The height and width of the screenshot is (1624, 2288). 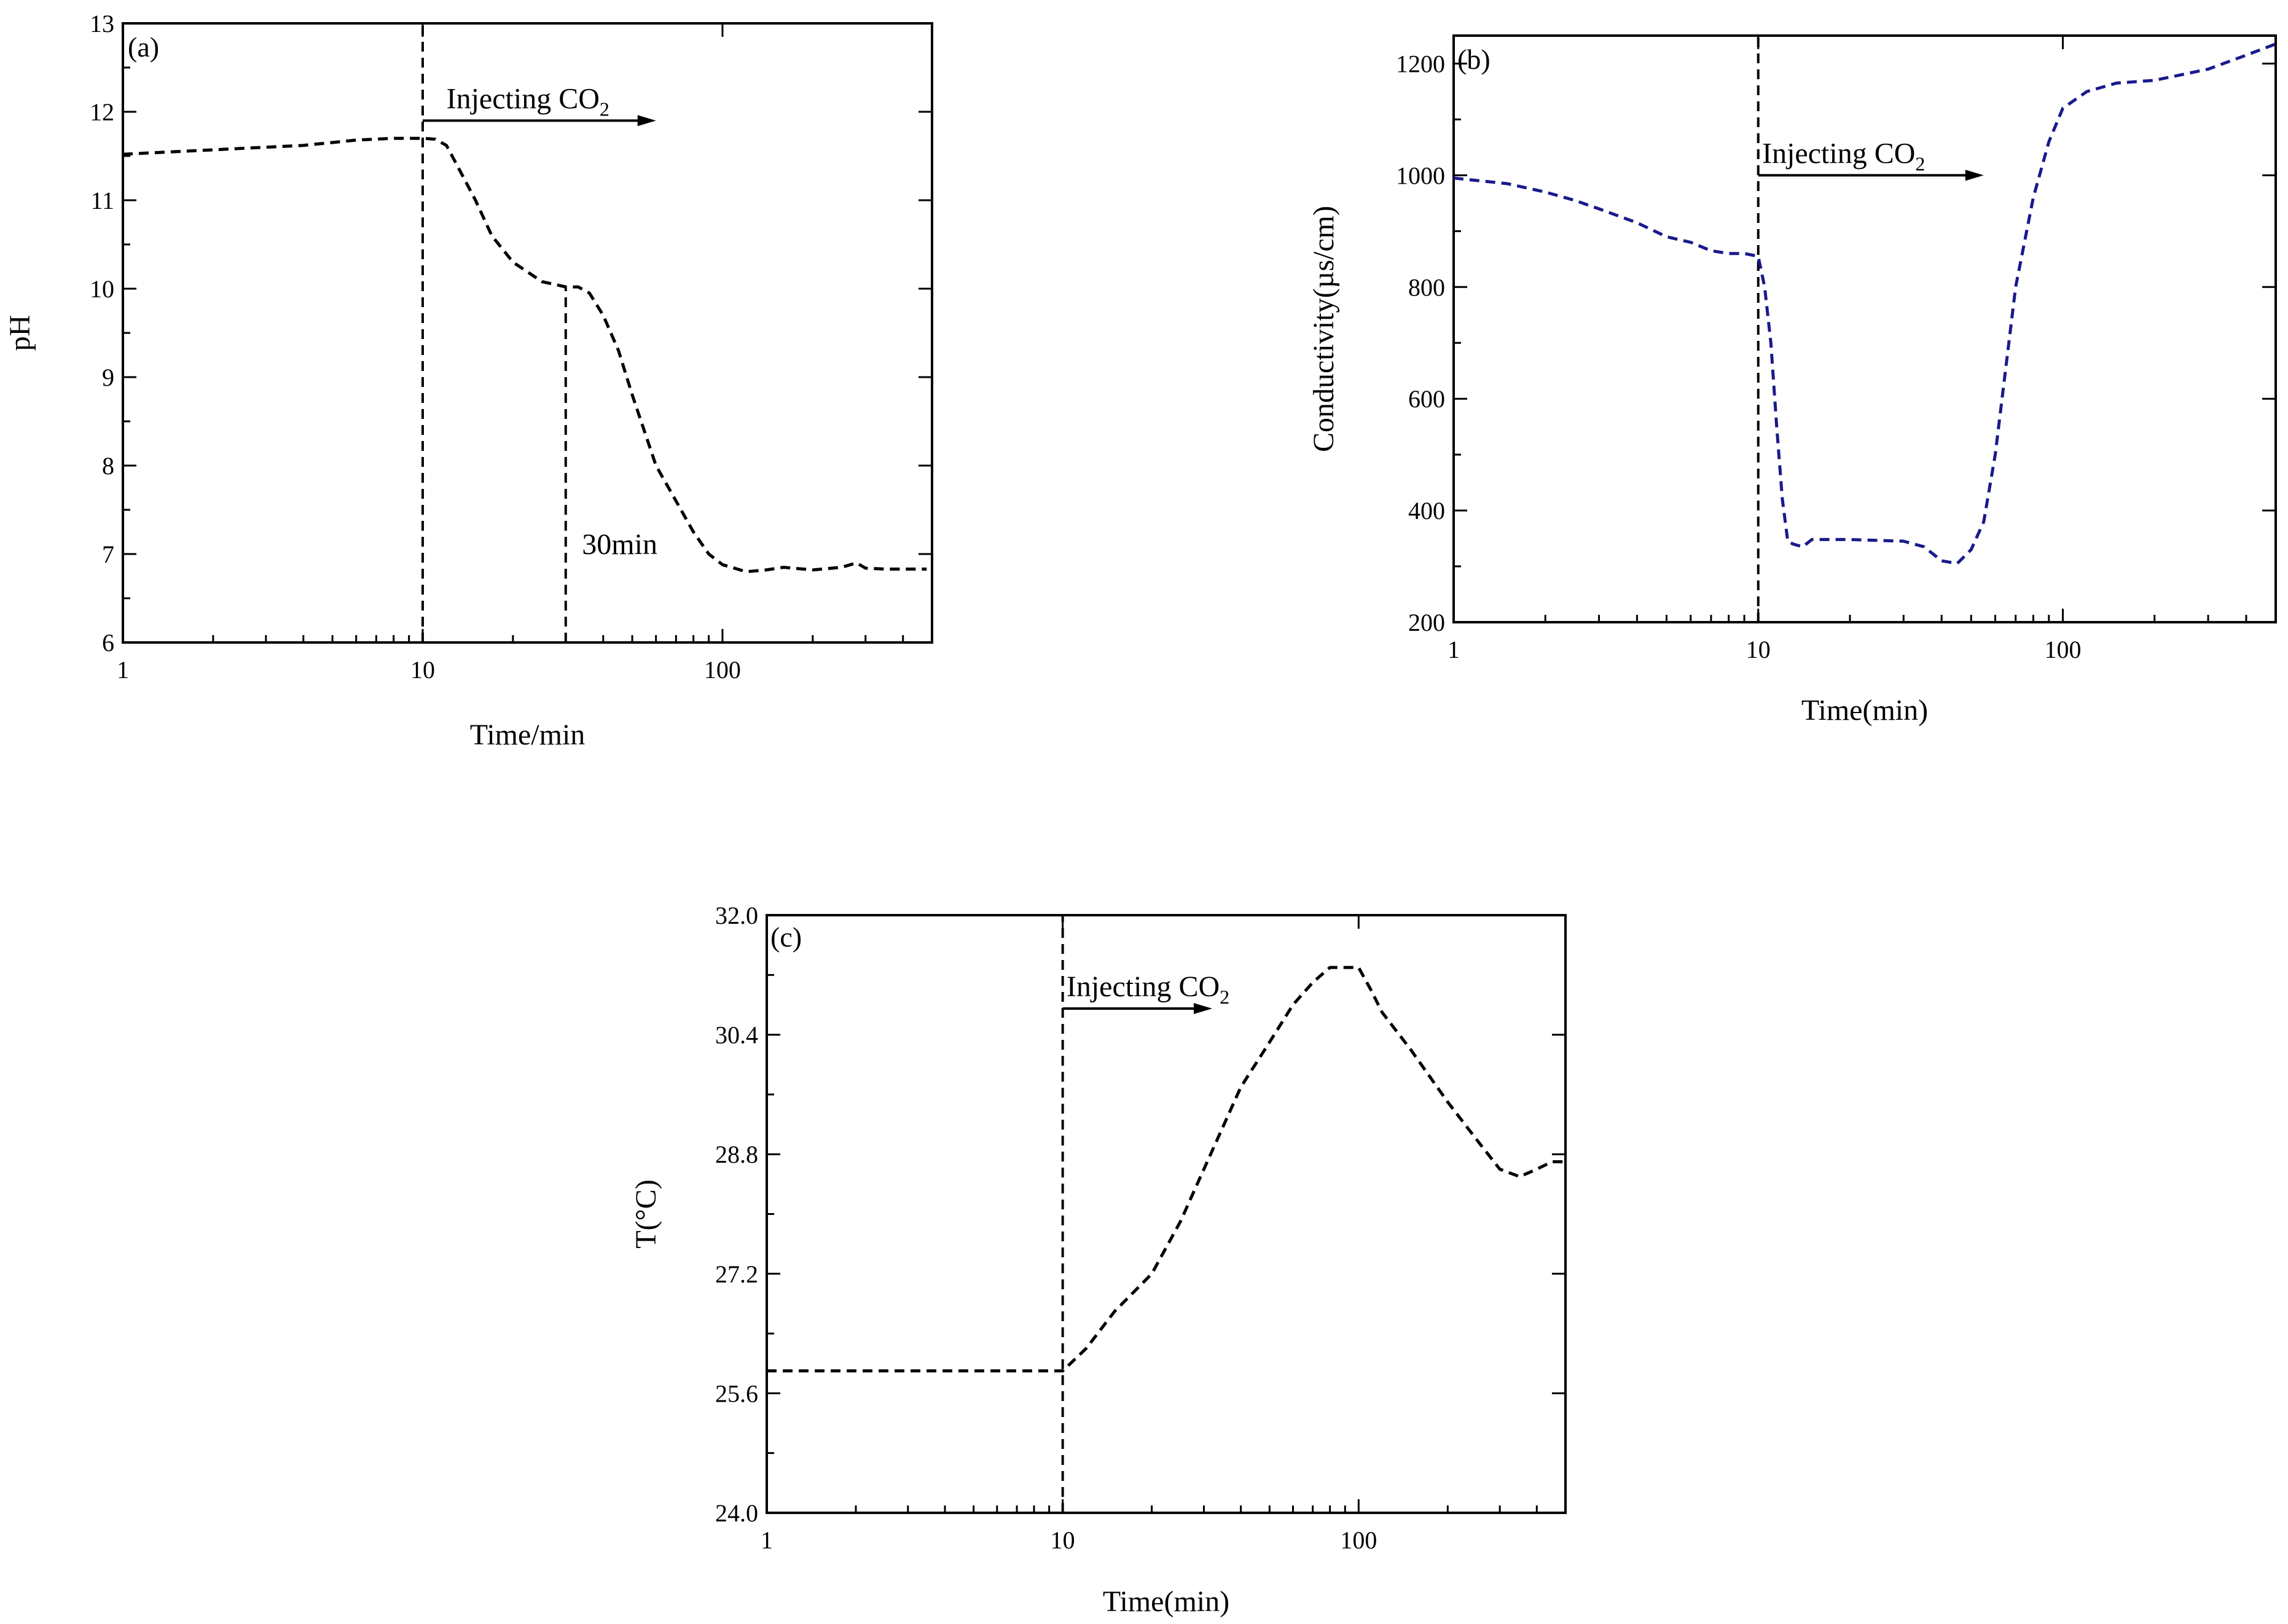 What do you see at coordinates (1427, 399) in the screenshot?
I see `y-tick-label: 600` at bounding box center [1427, 399].